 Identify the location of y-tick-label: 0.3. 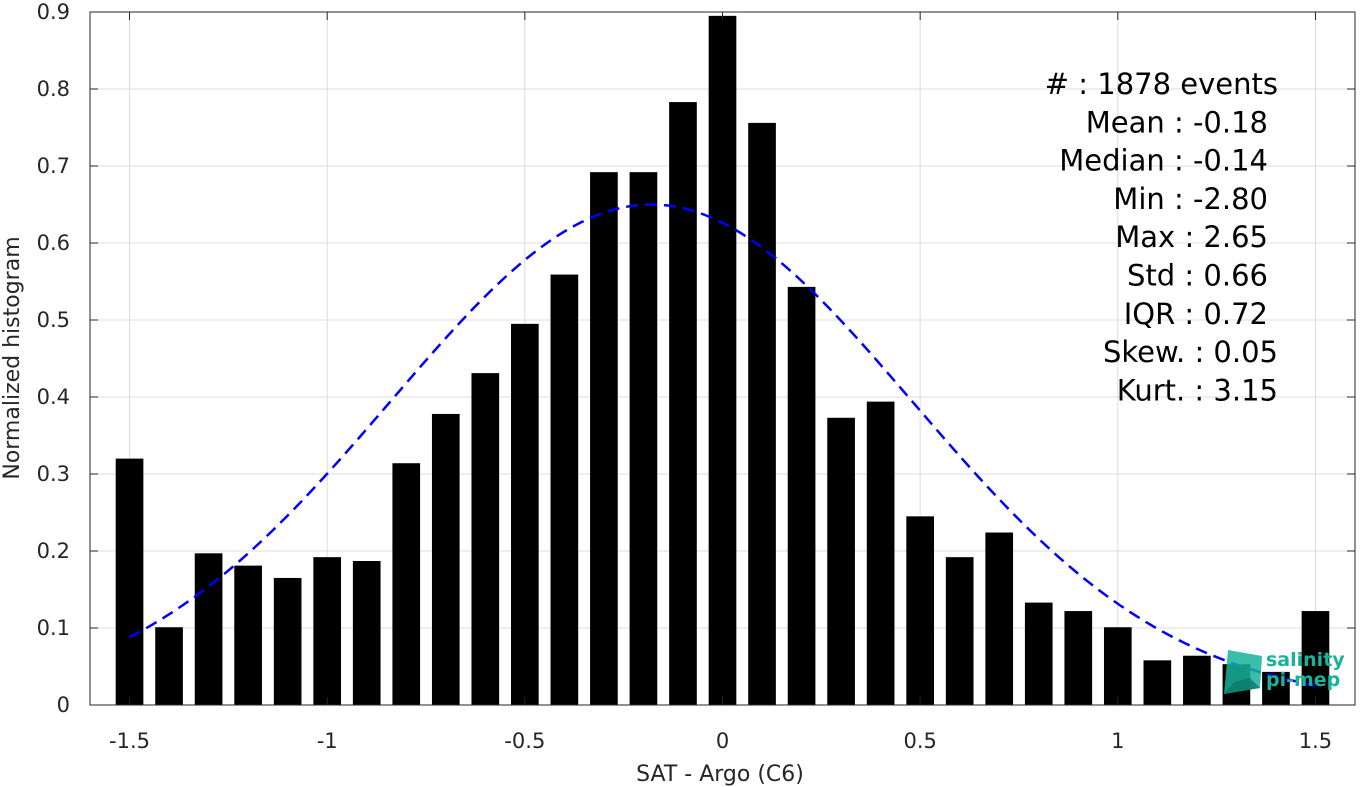
(53, 474).